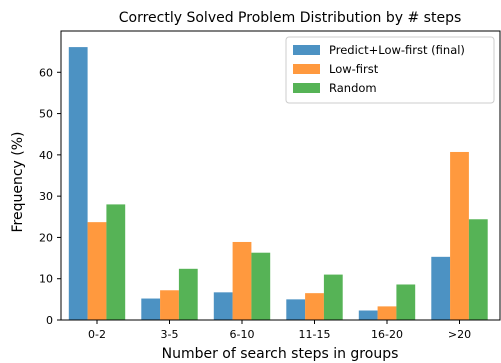 The width and height of the screenshot is (501, 363). I want to click on legend-label-2: Random, so click(353, 88).